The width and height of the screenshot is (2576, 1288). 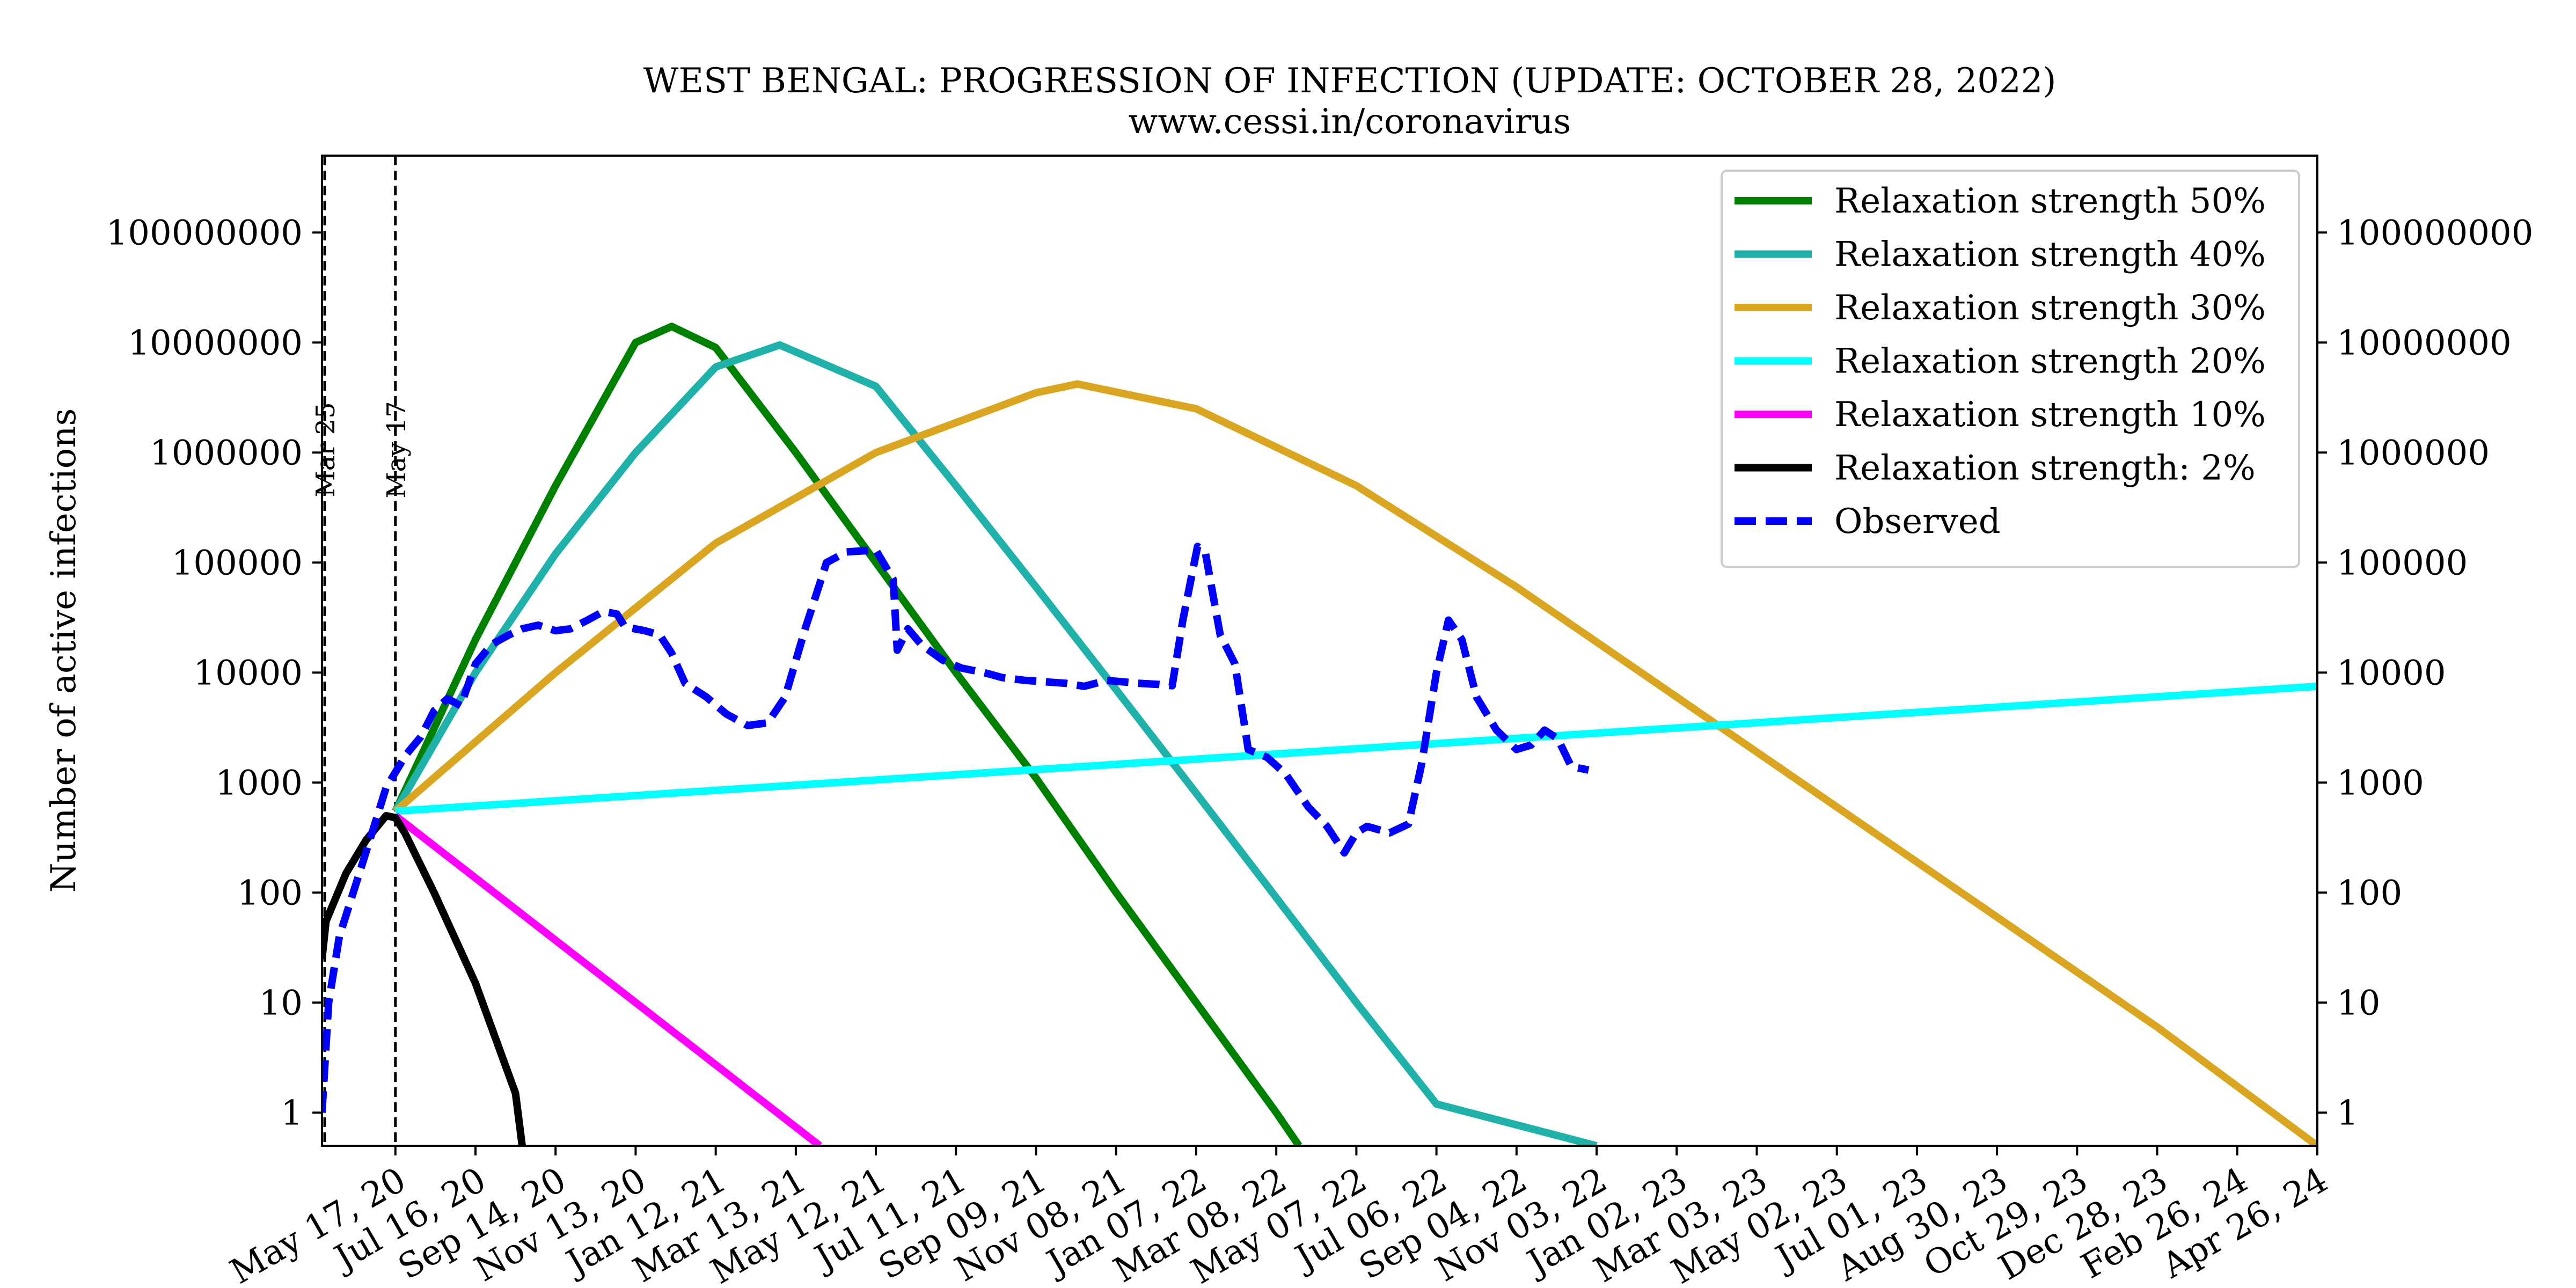 I want to click on vline-label-1: Mar 25, so click(x=326, y=449).